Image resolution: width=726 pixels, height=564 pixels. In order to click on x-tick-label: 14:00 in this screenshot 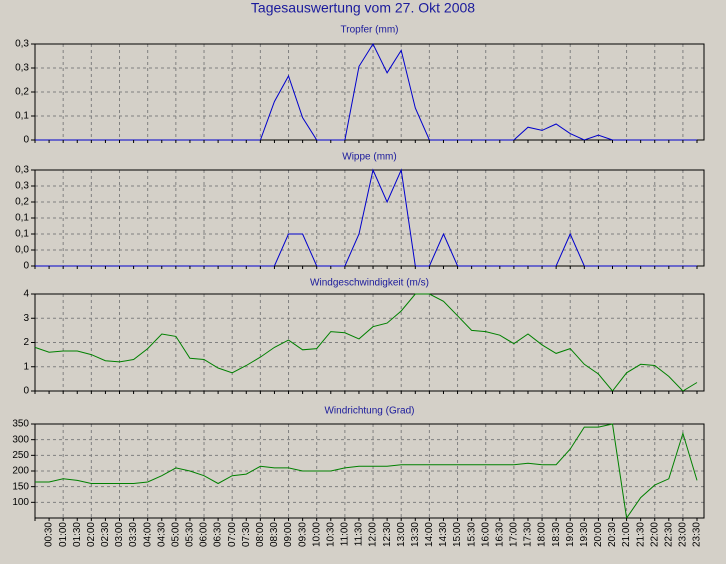, I will do `click(429, 534)`.